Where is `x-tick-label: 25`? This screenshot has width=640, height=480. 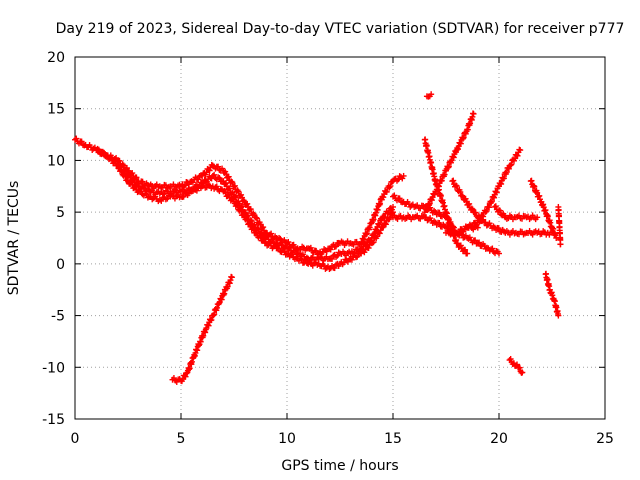
x-tick-label: 25 is located at coordinates (605, 439).